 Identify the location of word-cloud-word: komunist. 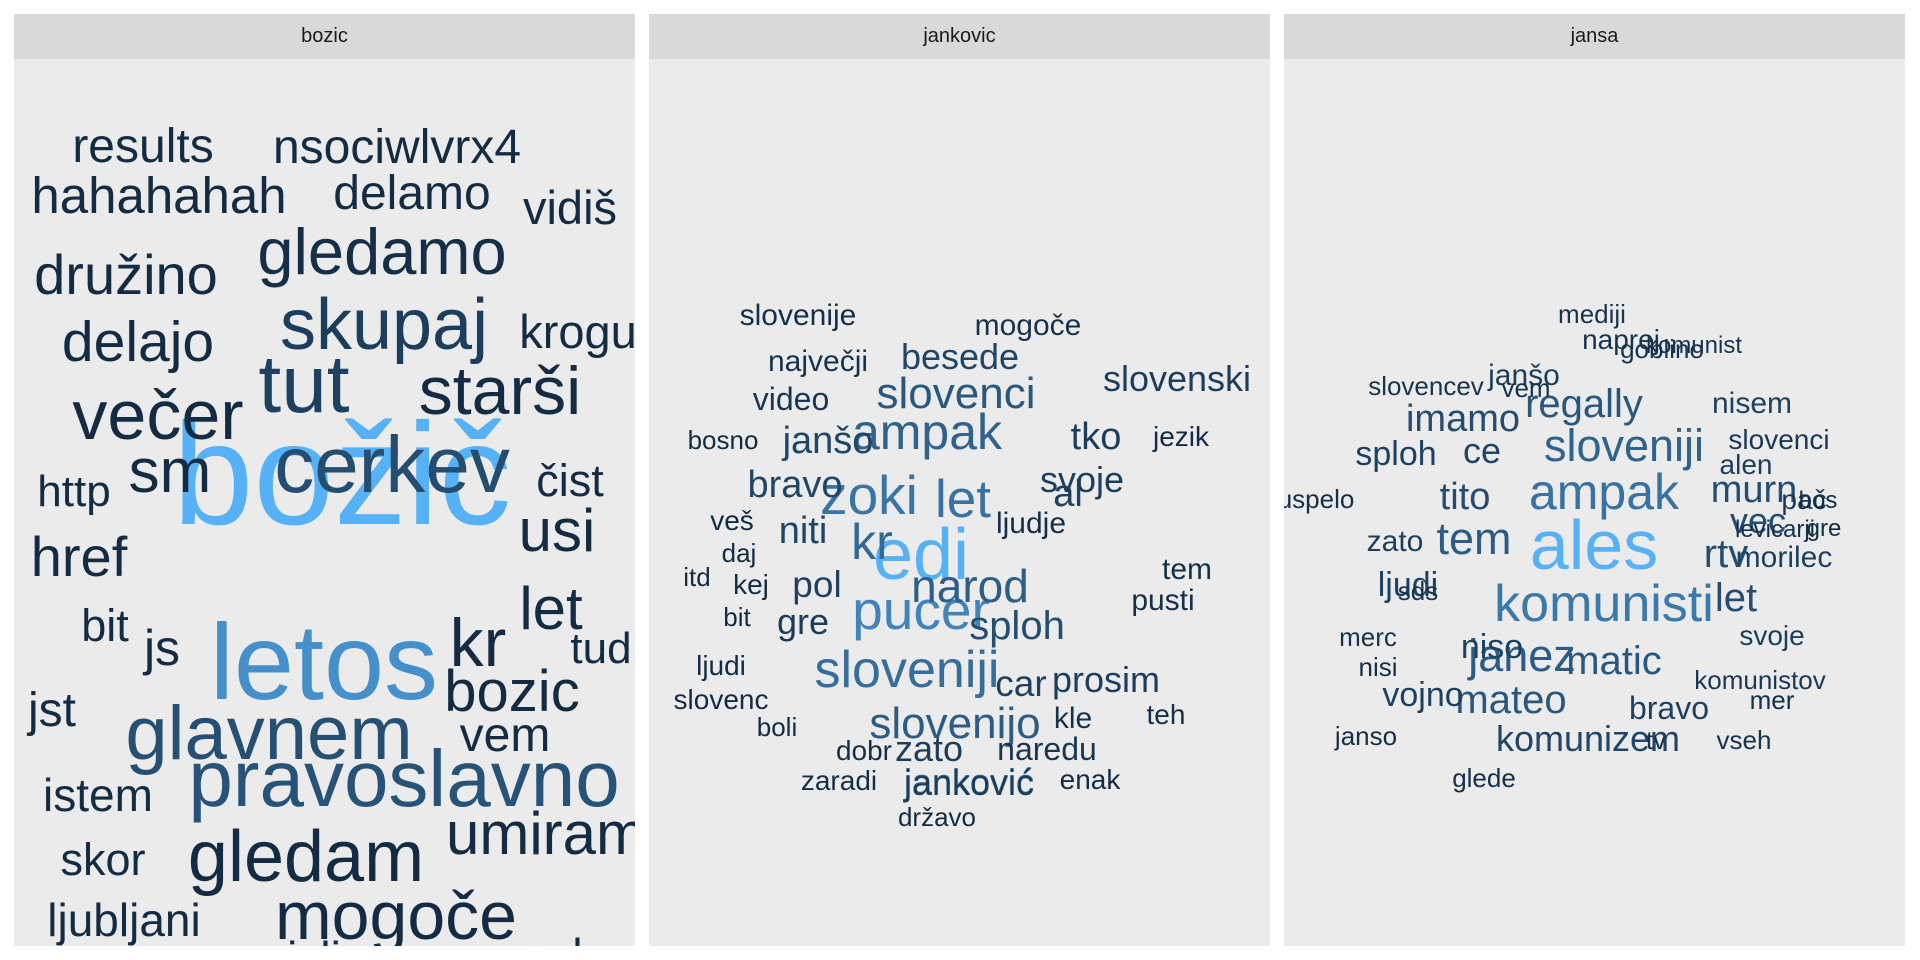
(1694, 345).